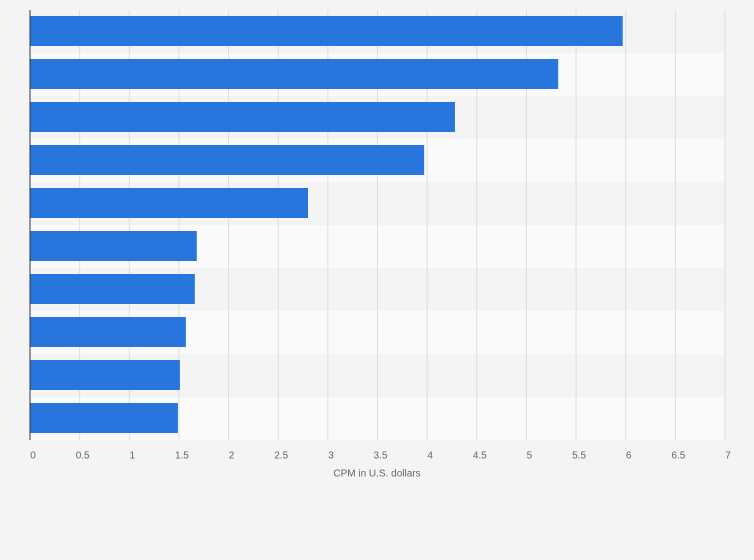 The width and height of the screenshot is (754, 560). I want to click on x-tick-label: 3, so click(331, 456).